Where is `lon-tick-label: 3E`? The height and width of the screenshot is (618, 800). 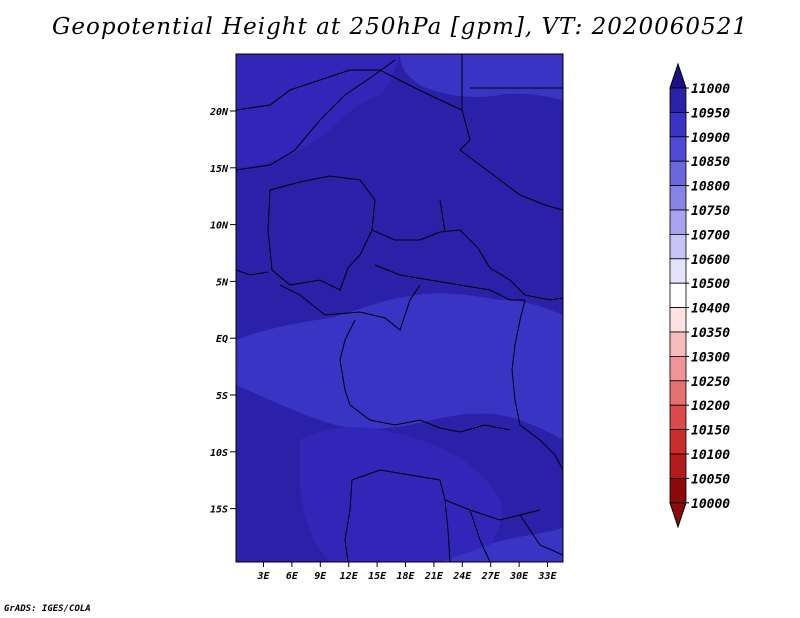
lon-tick-label: 3E is located at coordinates (263, 576).